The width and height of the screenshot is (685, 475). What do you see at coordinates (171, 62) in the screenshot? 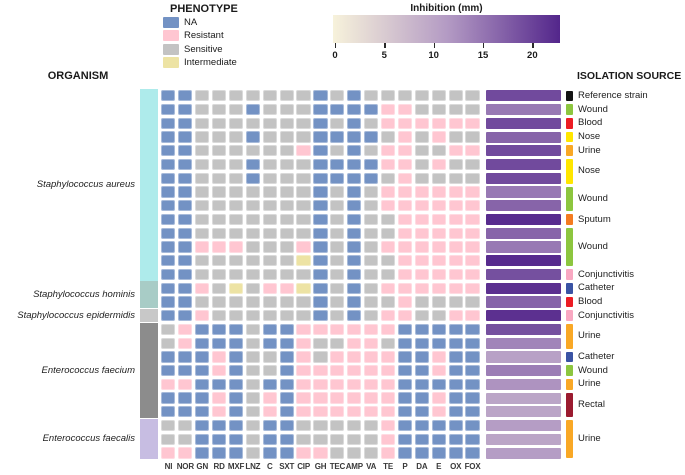
I see `legend-swatch-intermediate` at bounding box center [171, 62].